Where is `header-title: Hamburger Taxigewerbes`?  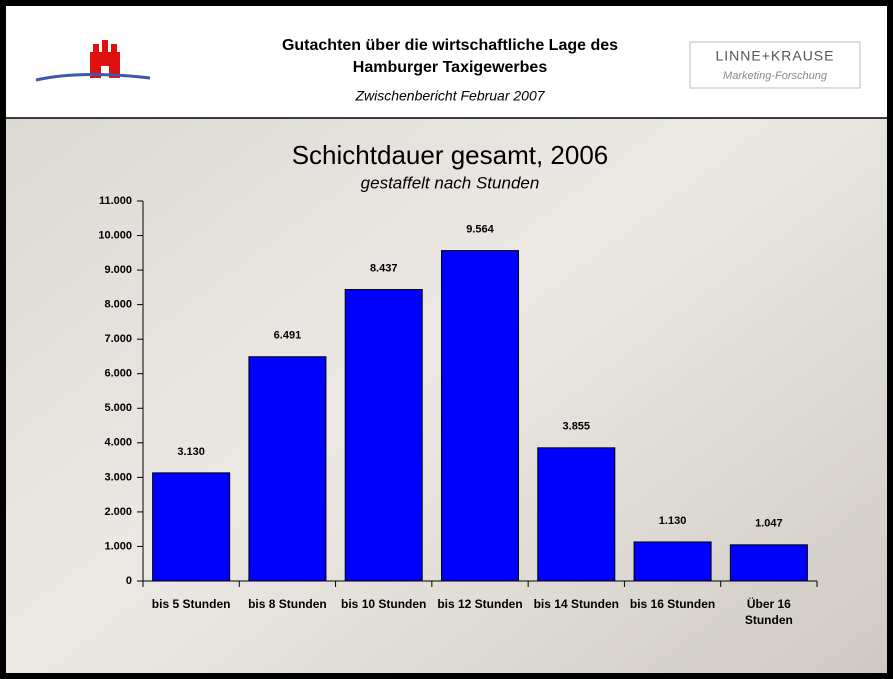 header-title: Hamburger Taxigewerbes is located at coordinates (450, 67).